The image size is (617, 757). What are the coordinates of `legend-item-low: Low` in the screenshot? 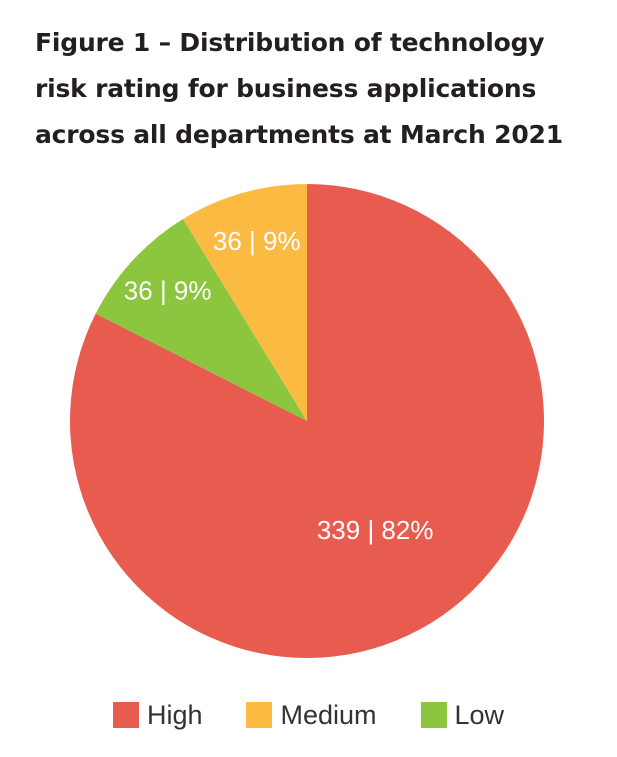 It's located at (462, 715).